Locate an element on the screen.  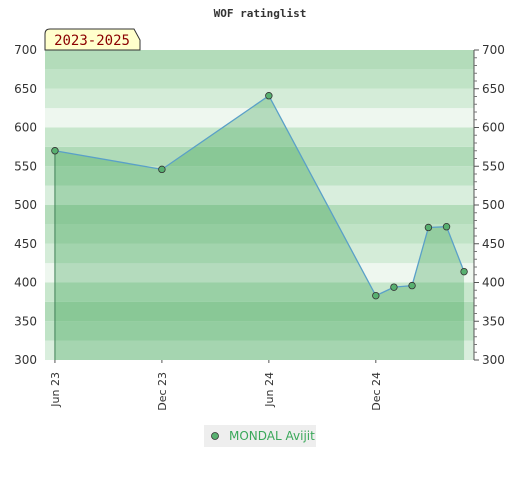
y-axis-right: 300 350 400 450 500 550 600 650 700 is located at coordinates (489, 205).